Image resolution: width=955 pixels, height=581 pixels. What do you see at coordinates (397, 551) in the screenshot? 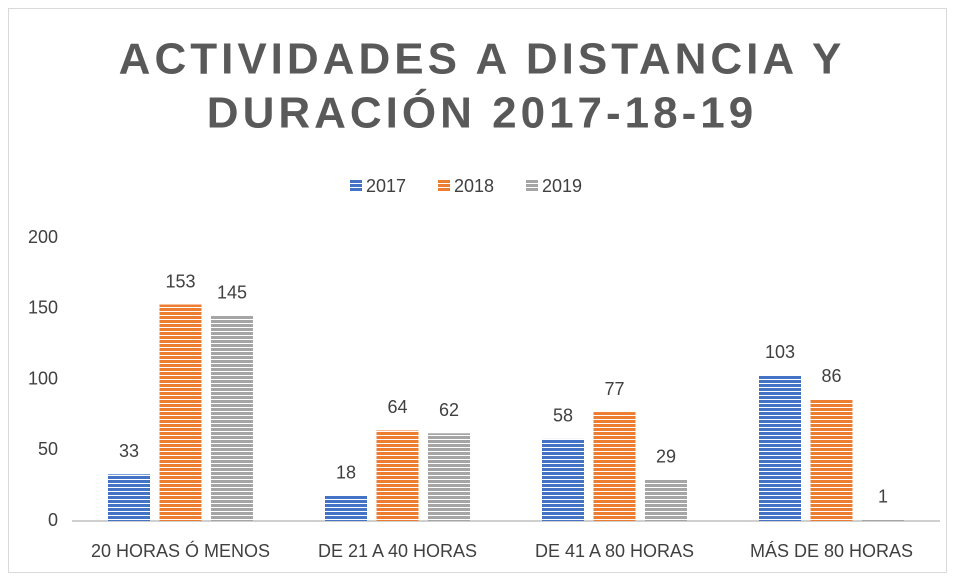
I see `x-tick-label: DE 21 A 40 HORAS` at bounding box center [397, 551].